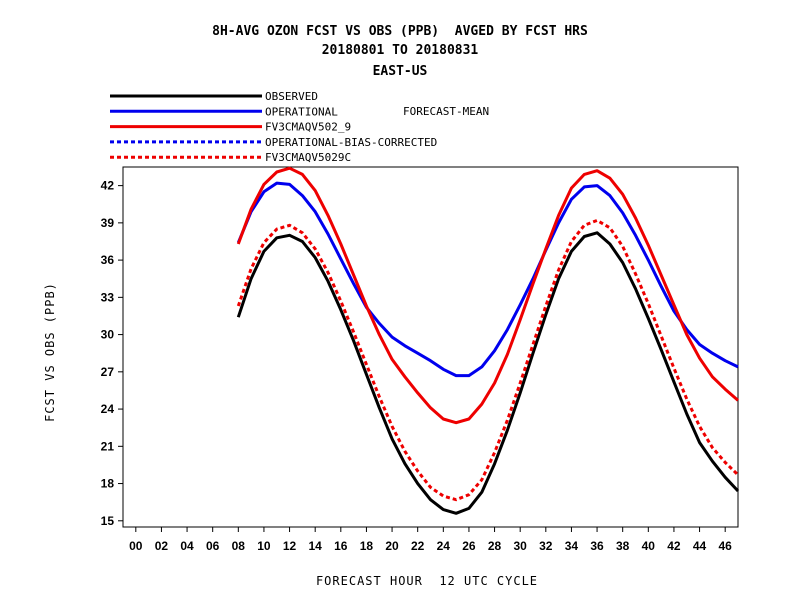 Image resolution: width=792 pixels, height=612 pixels. Describe the element at coordinates (108, 335) in the screenshot. I see `y-tick-label: 30` at that location.